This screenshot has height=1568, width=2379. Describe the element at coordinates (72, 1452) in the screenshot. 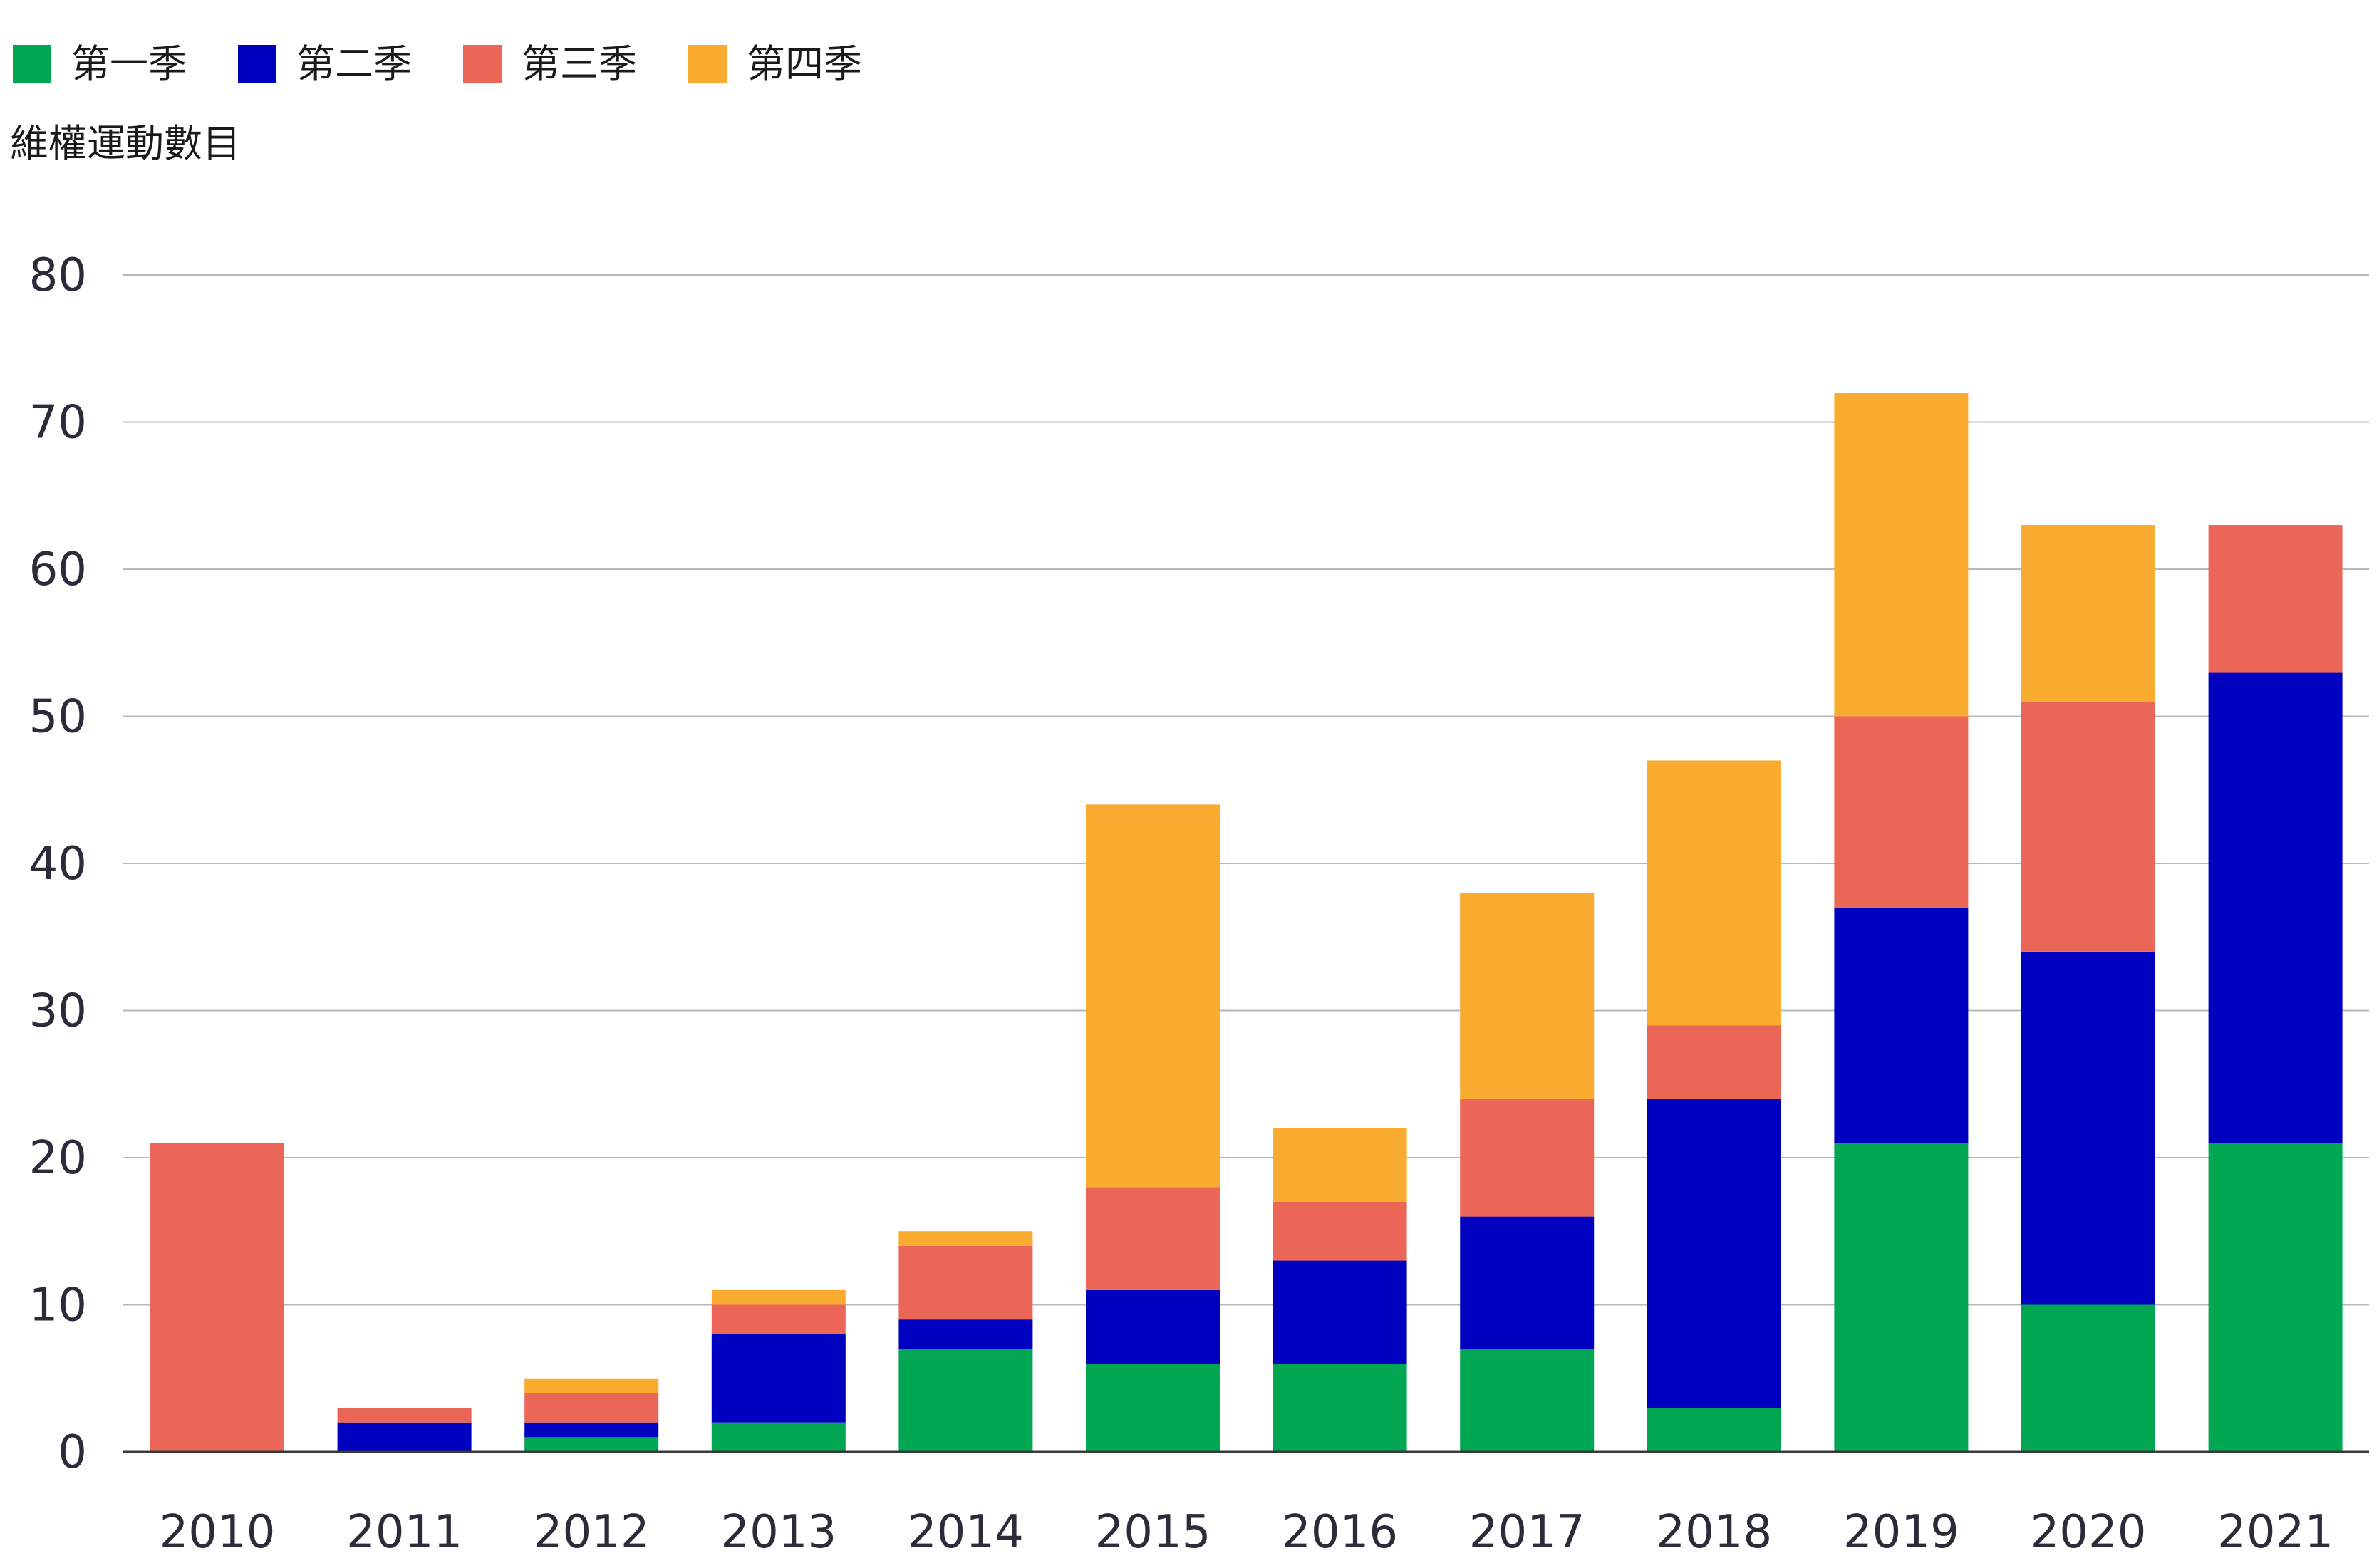

I see `y-tick-label: 0` at that location.